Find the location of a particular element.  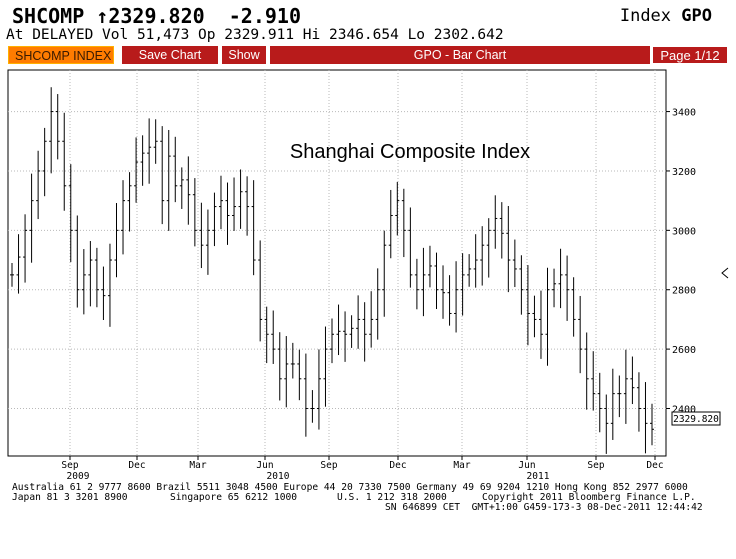

x-year-label: 2010 is located at coordinates (278, 476).